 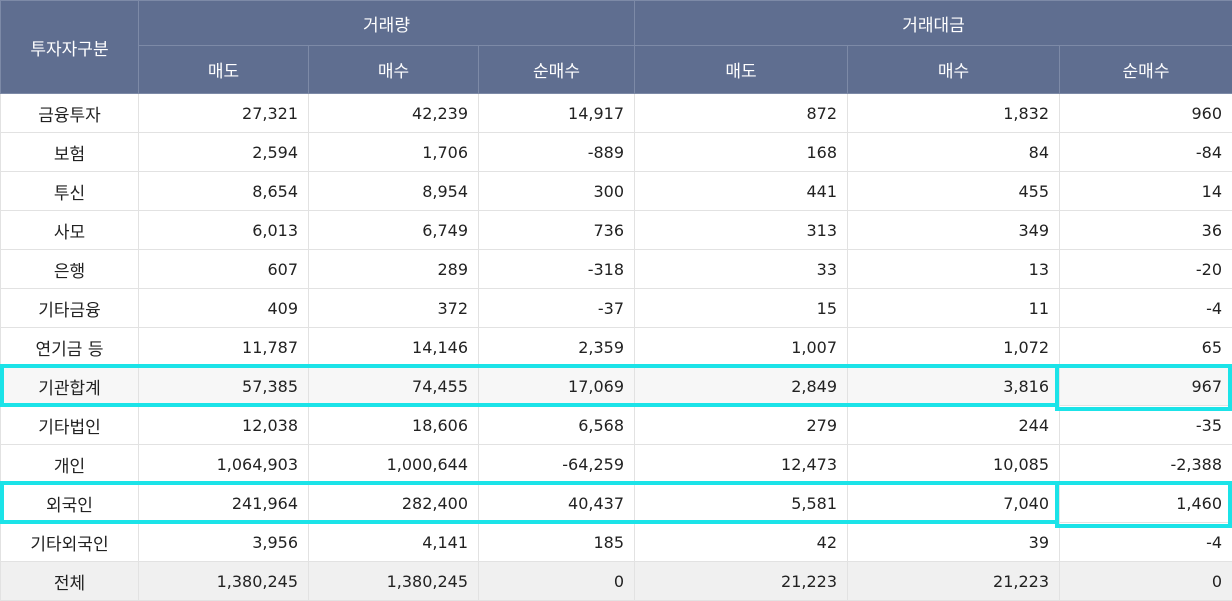 I want to click on cell-volume-sell: 2,594, so click(x=224, y=152).